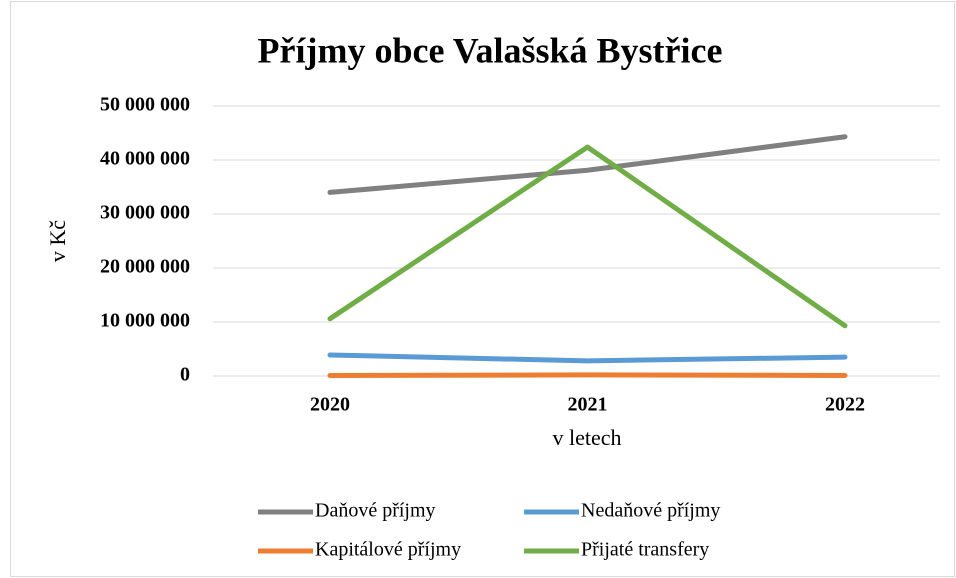 This screenshot has width=956, height=578. I want to click on chart-title: Příjmy obce Valašská Bystřice, so click(490, 50).